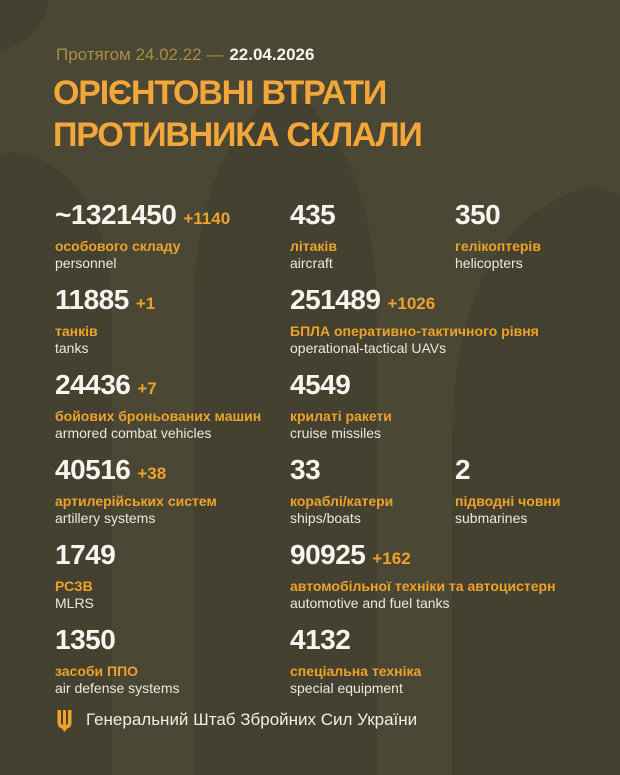  I want to click on stat-delta: +162, so click(391, 558).